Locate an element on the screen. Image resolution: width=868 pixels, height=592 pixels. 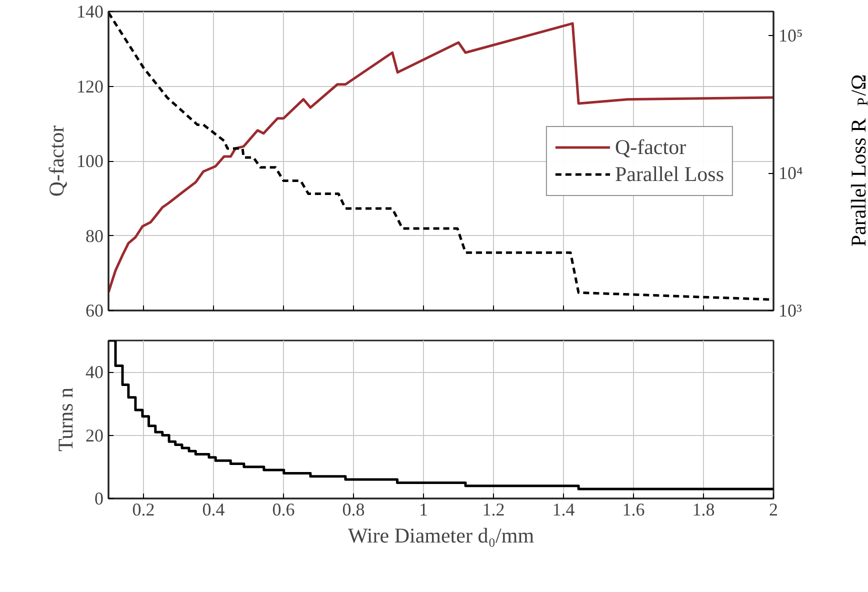
y2-axis-title: Parallel Loss RP/Ω is located at coordinates (857, 160).